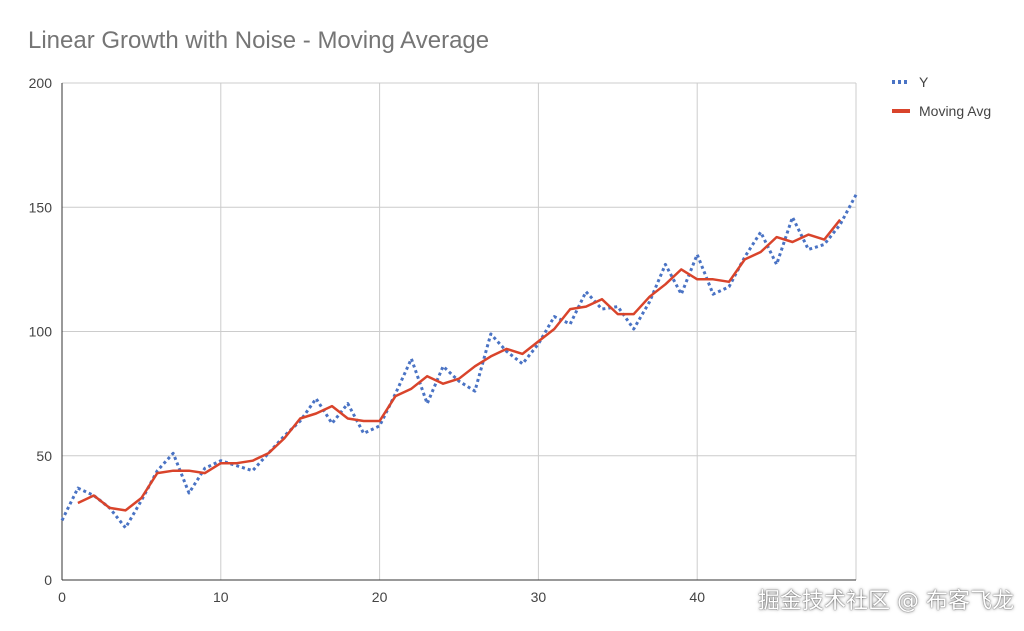 This screenshot has width=1024, height=631. What do you see at coordinates (697, 597) in the screenshot?
I see `x-tick-label: 40` at bounding box center [697, 597].